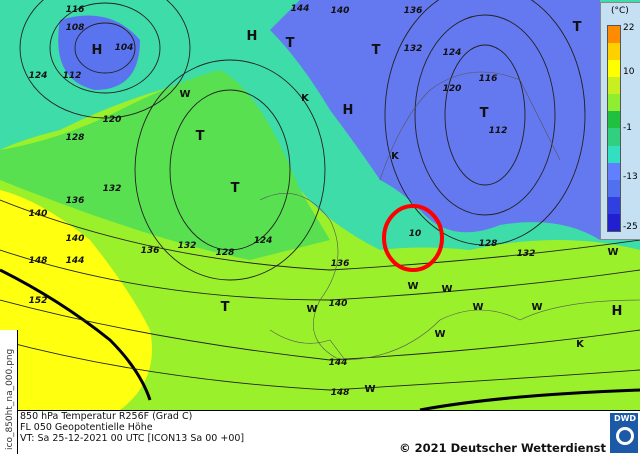  I want to click on swirl-icon, so click(625, 436).